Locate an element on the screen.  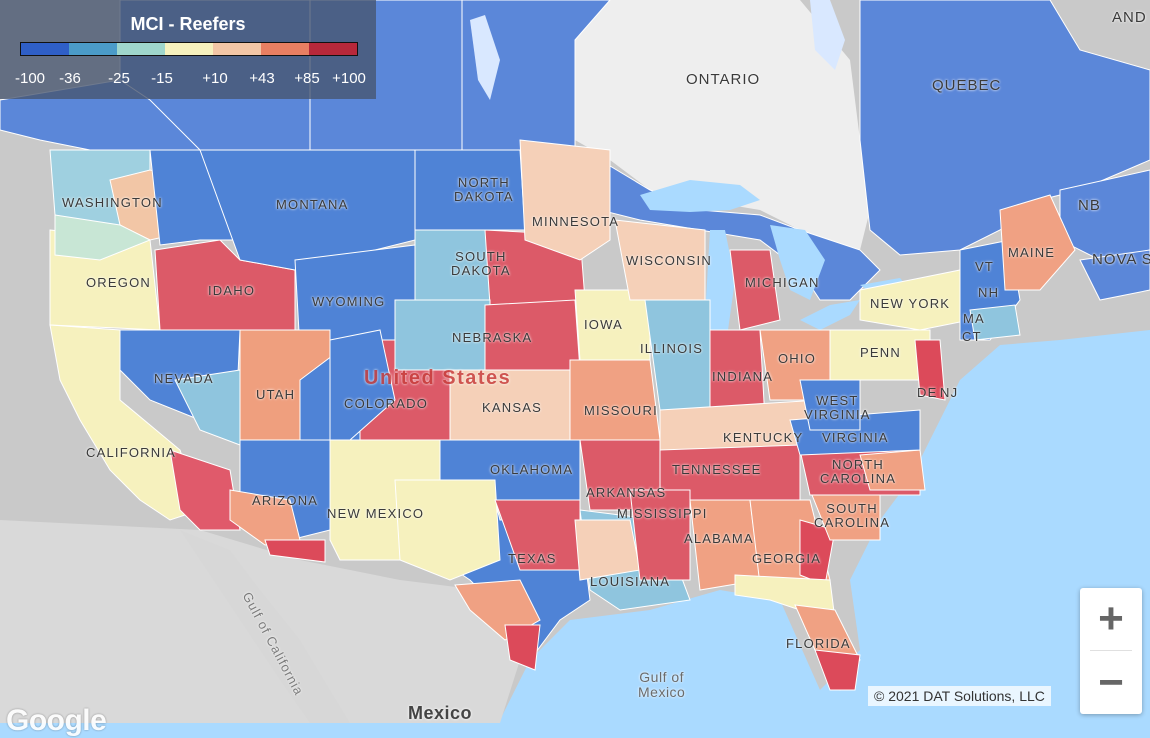
zoom-control: + − is located at coordinates (1111, 651).